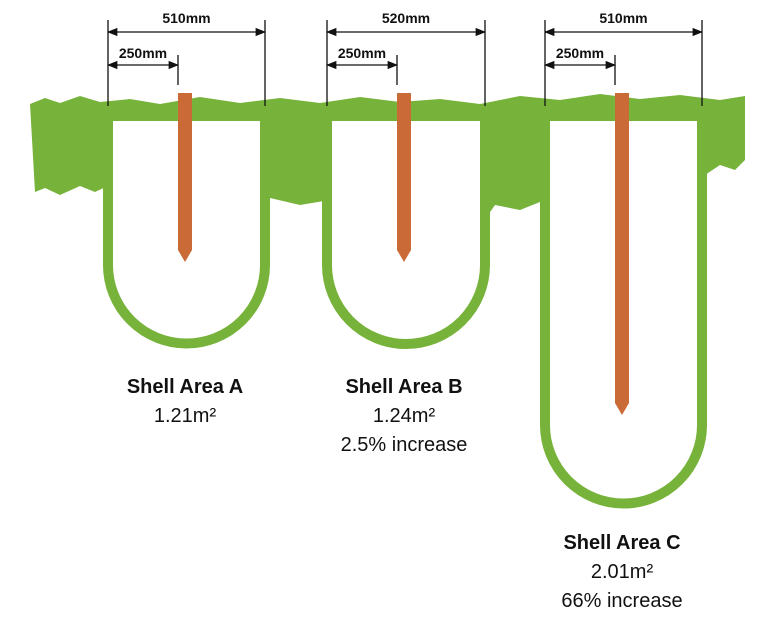  I want to click on shell-increase: 2.5% increase, so click(404, 445).